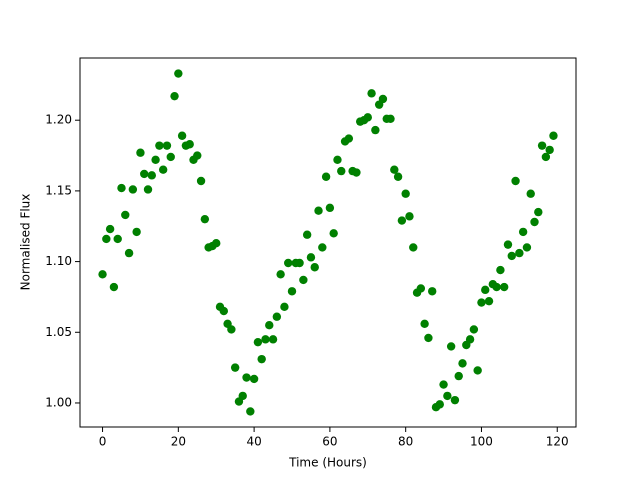  Describe the element at coordinates (178, 442) in the screenshot. I see `x-tick-label: 20` at that location.